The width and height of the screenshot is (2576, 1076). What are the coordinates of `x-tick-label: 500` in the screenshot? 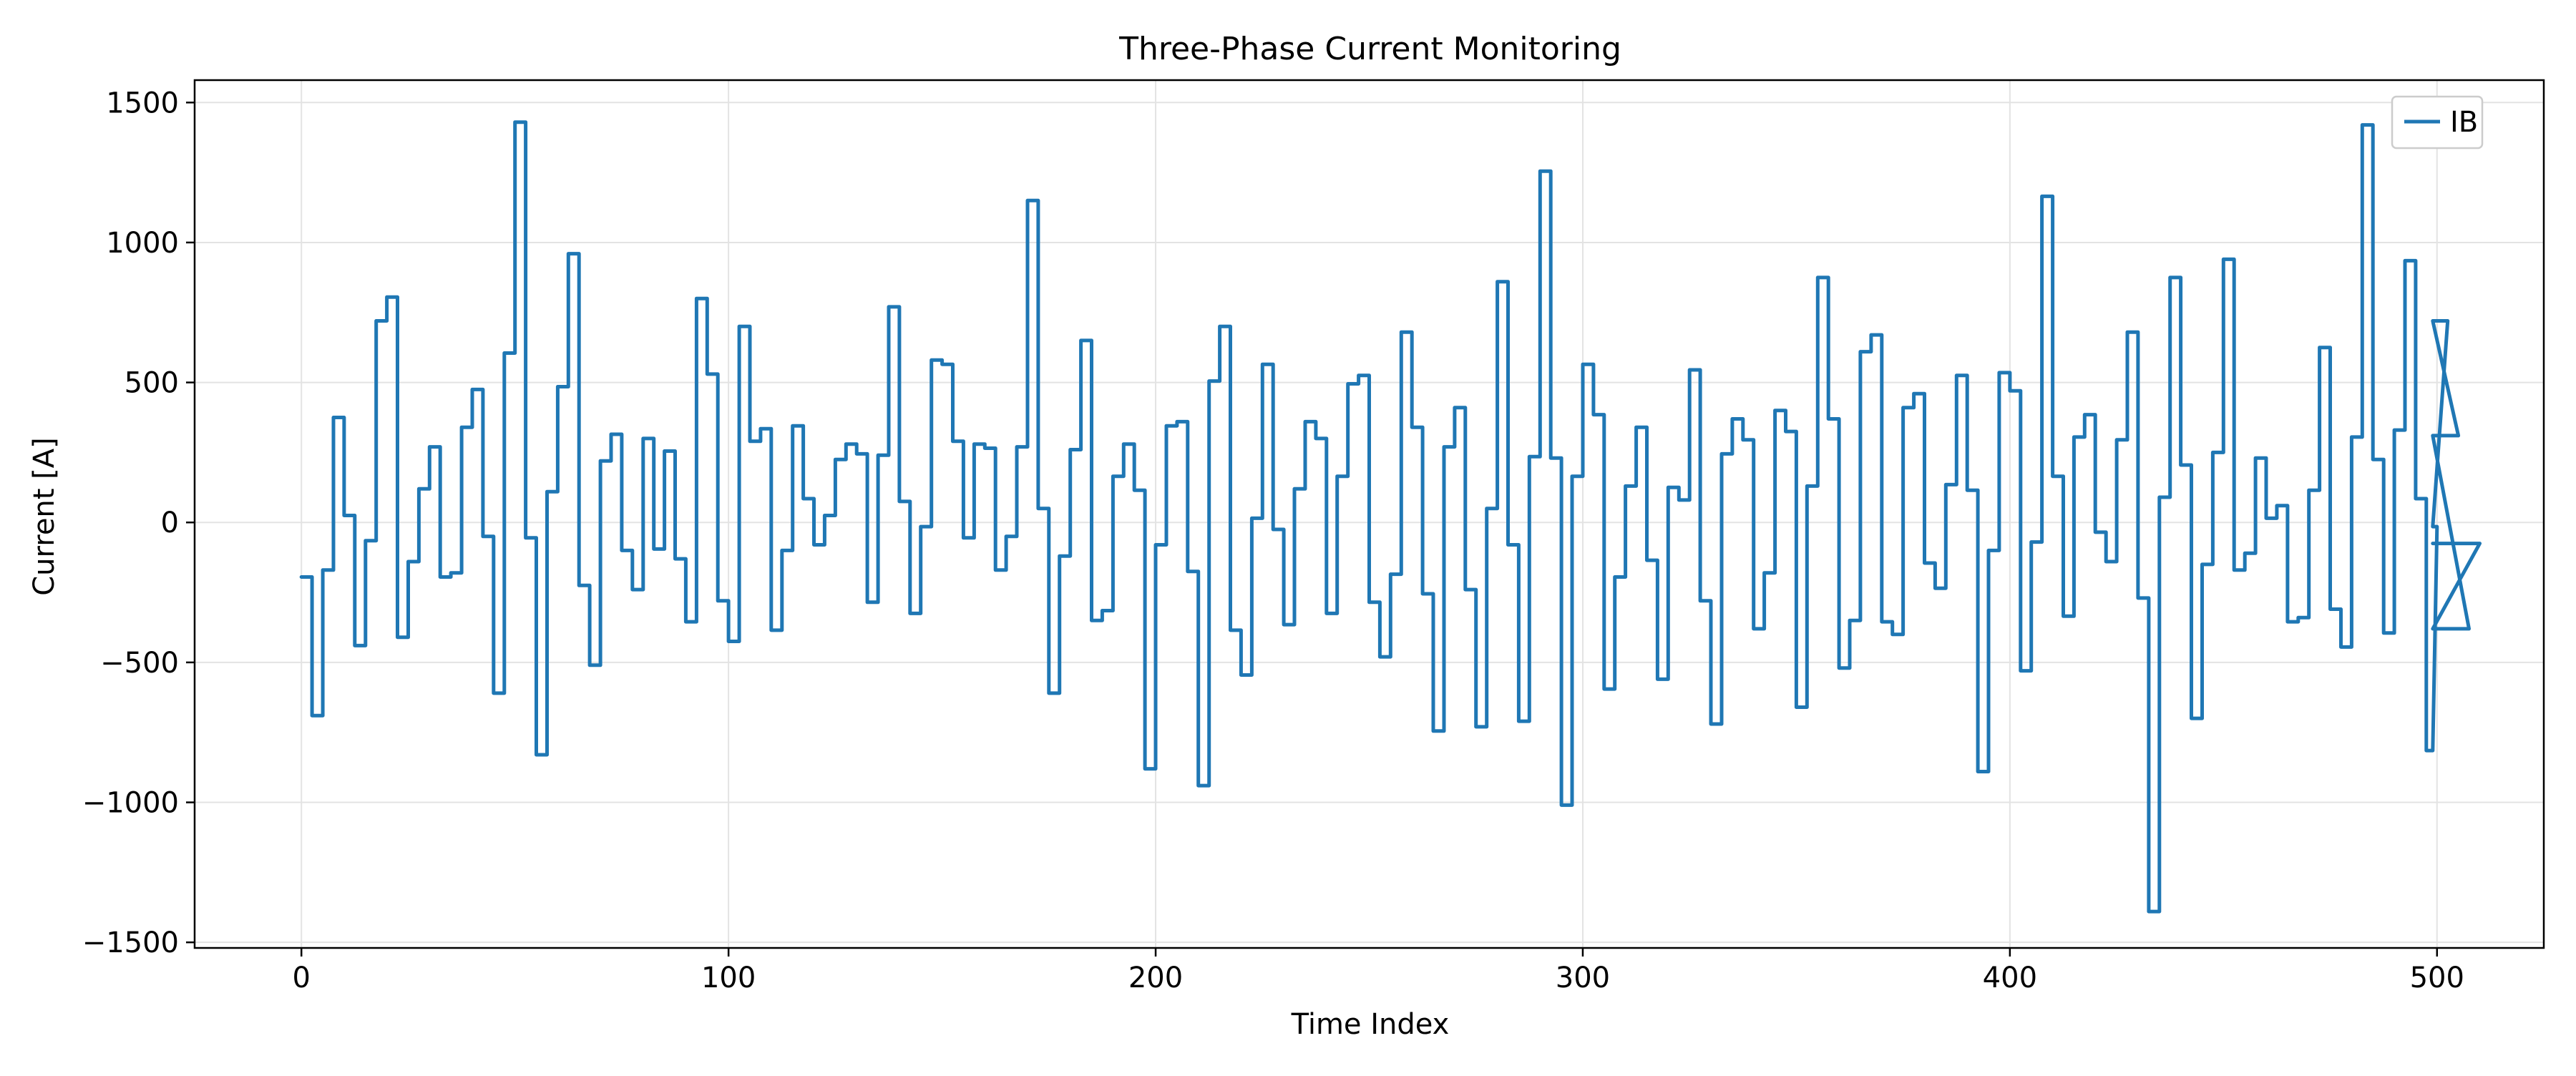 It's located at (2437, 978).